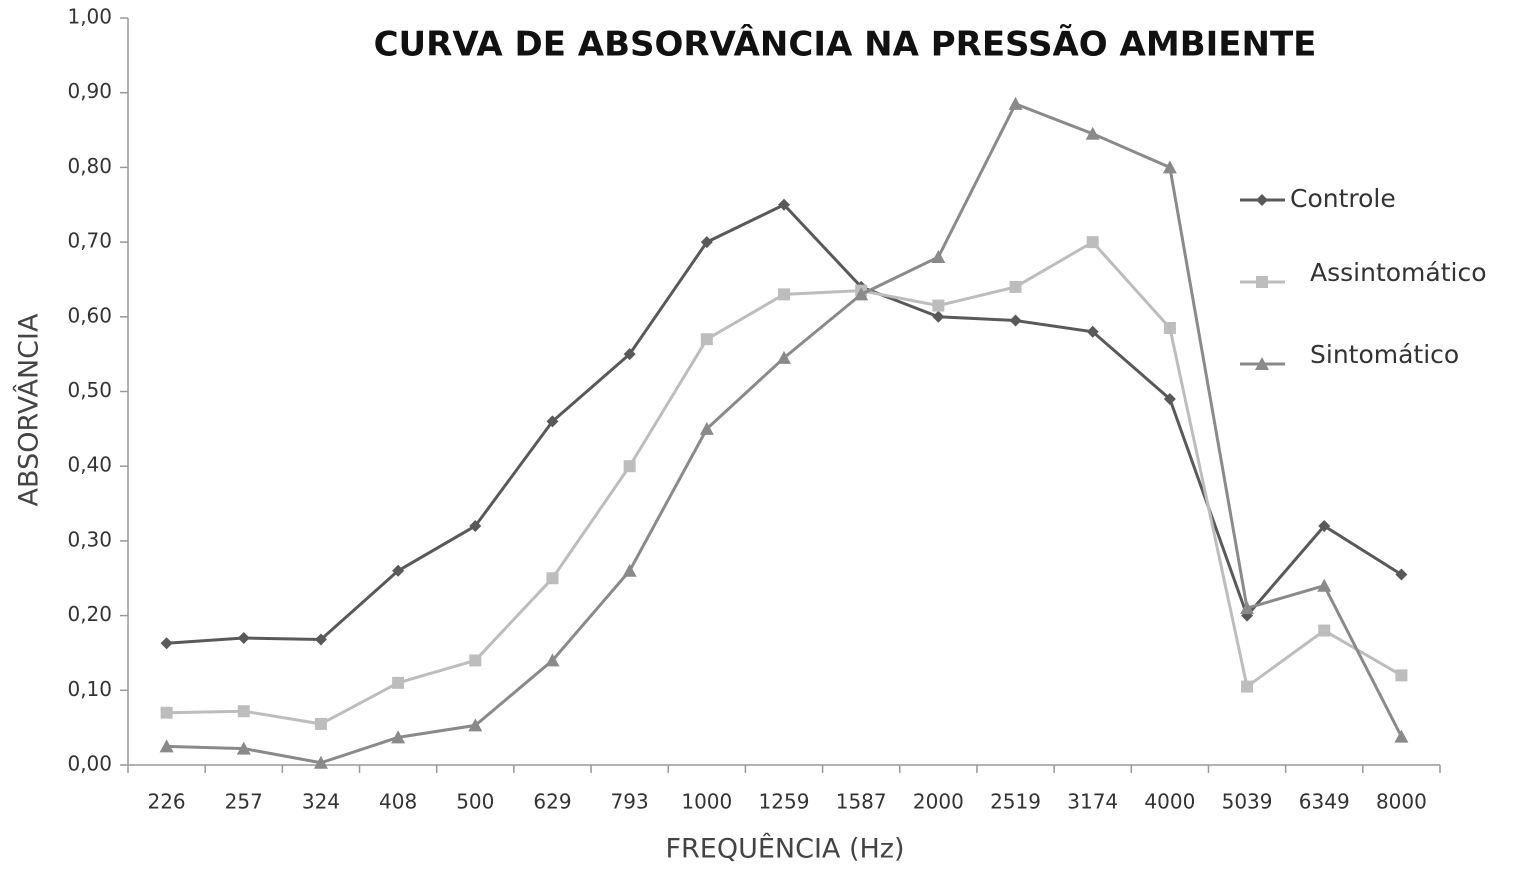 This screenshot has width=1520, height=877. What do you see at coordinates (784, 849) in the screenshot?
I see `x-axis-label: FREQUÊNCIA (Hz)` at bounding box center [784, 849].